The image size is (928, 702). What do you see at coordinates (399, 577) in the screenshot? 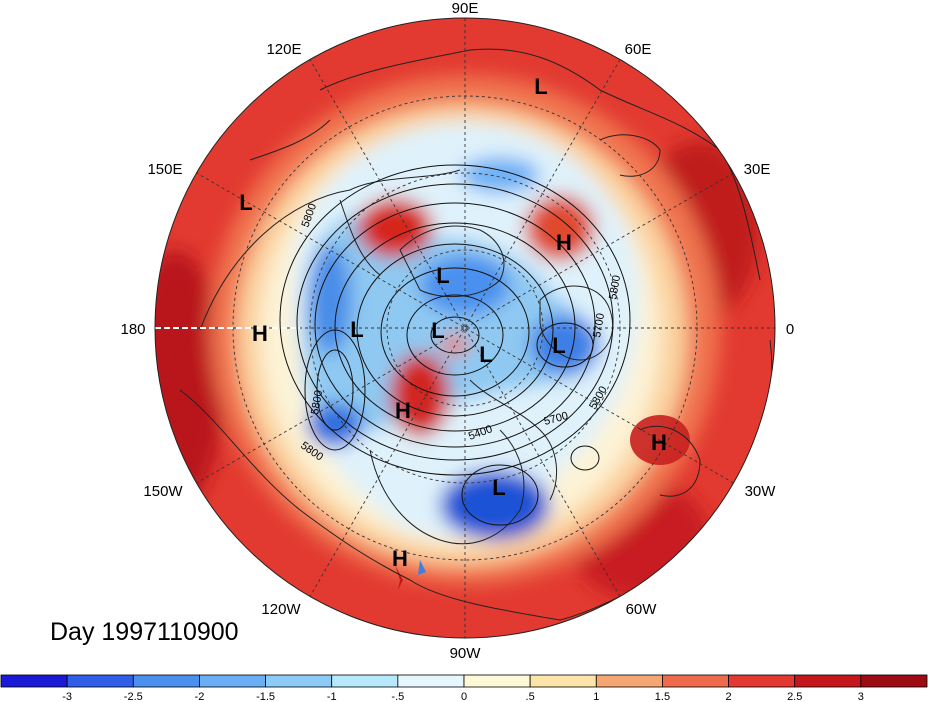
I see `mexico-warm-spike` at bounding box center [399, 577].